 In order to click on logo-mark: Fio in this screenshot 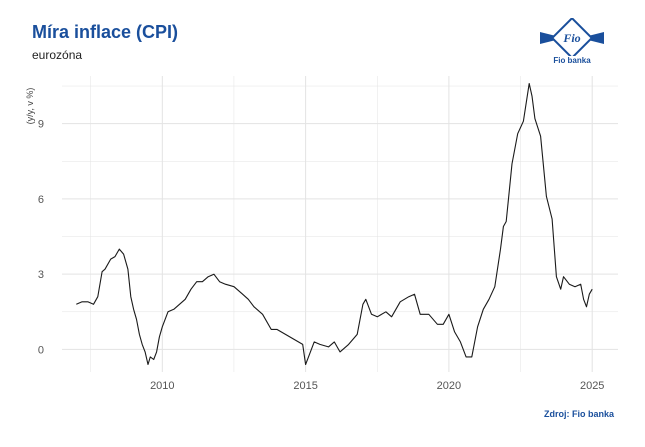, I will do `click(571, 38)`.